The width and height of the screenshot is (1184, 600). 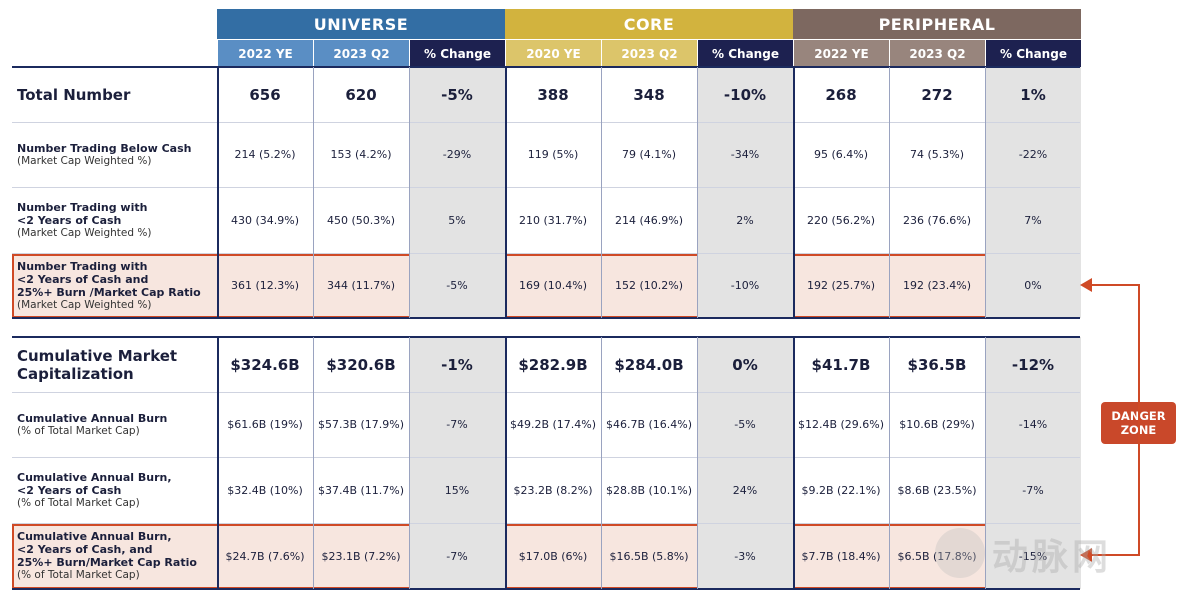 I want to click on watermark-logo, so click(x=960, y=553).